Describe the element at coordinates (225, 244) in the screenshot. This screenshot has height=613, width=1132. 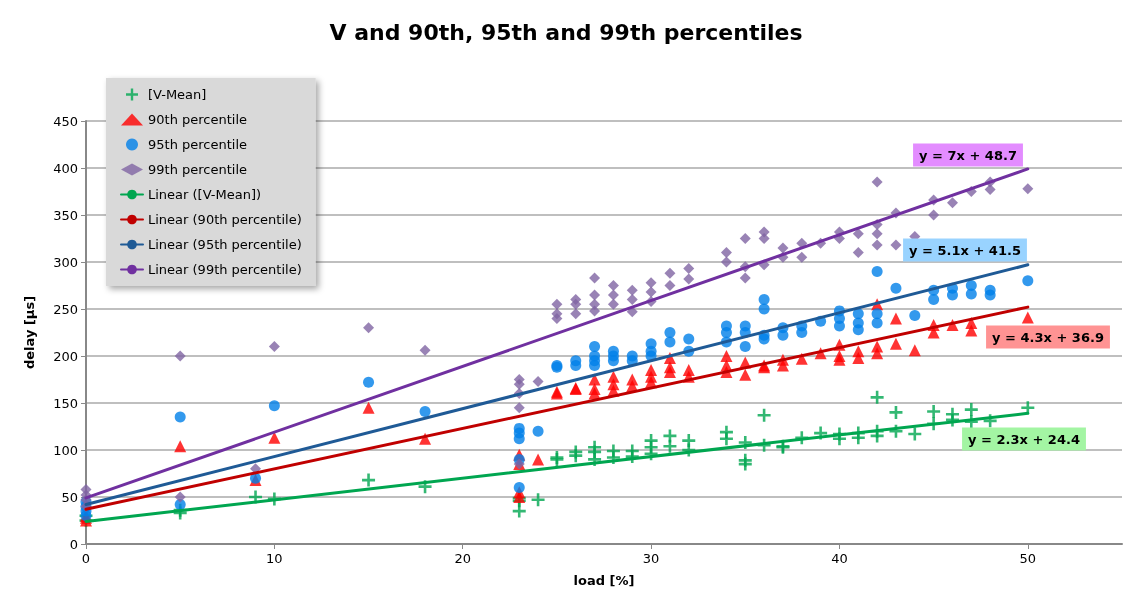
I see `legend-label: Linear (95th percentile)` at that location.